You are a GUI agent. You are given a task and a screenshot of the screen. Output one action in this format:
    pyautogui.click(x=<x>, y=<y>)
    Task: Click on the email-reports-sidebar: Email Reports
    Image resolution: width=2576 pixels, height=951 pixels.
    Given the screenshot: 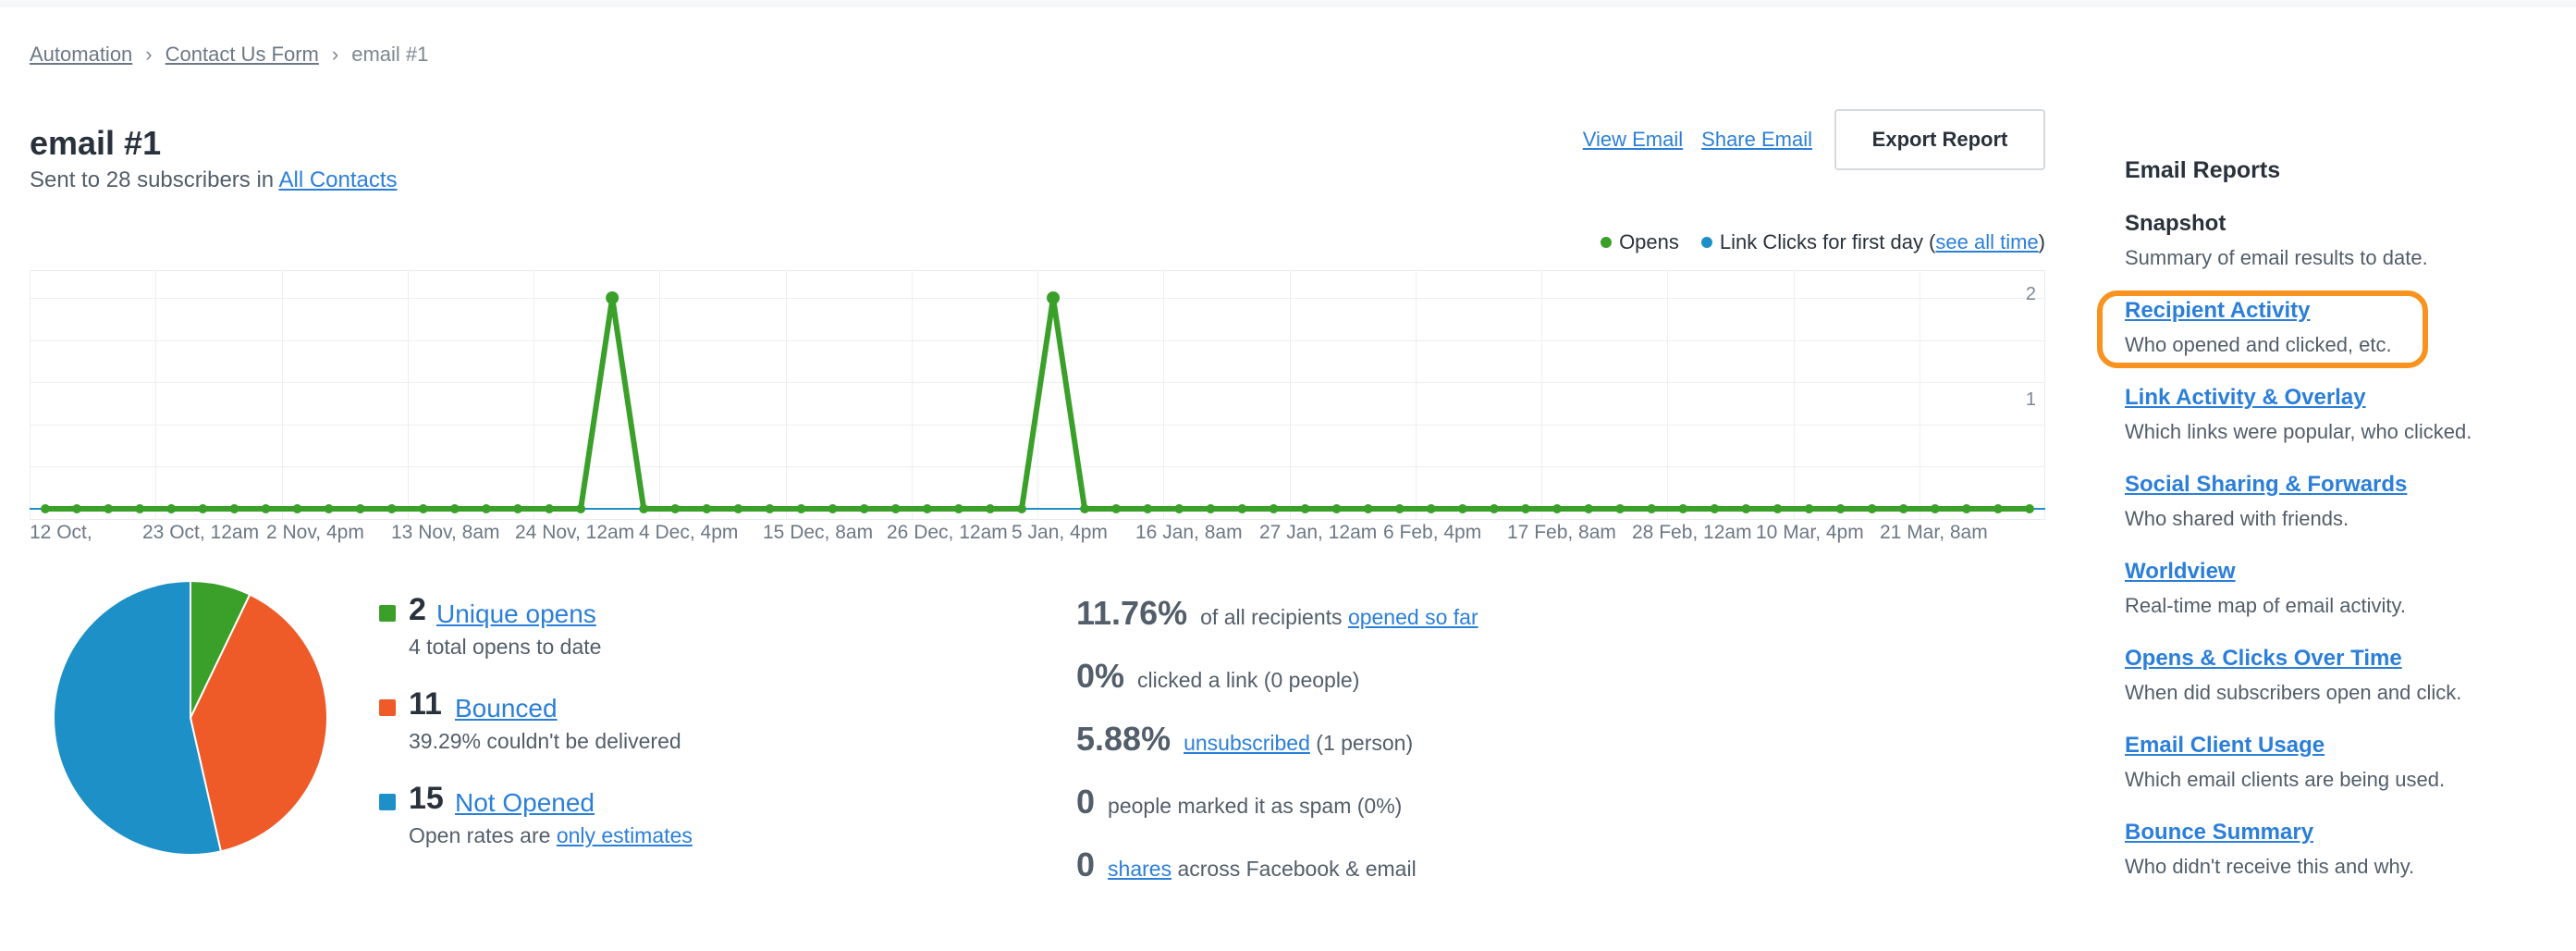 What is the action you would take?
    pyautogui.click(x=2337, y=170)
    